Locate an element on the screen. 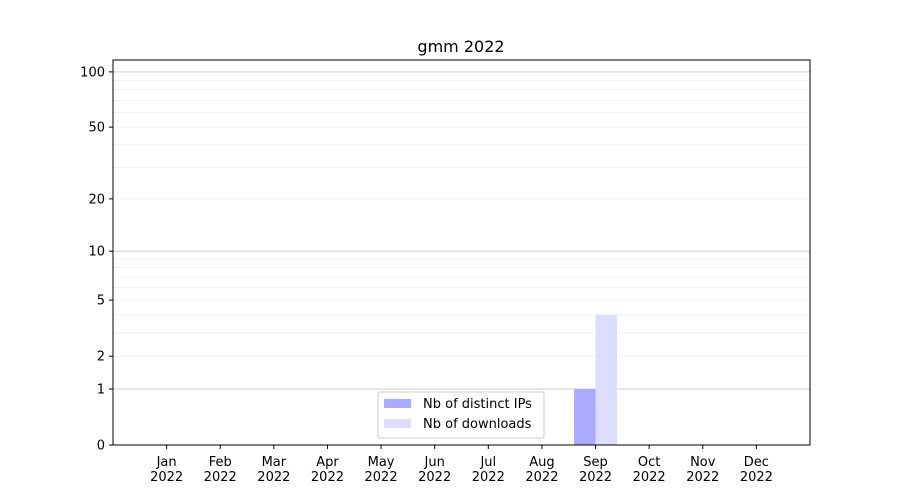 Image resolution: width=900 pixels, height=504 pixels. x-tick-label: Nov 2022 is located at coordinates (702, 470).